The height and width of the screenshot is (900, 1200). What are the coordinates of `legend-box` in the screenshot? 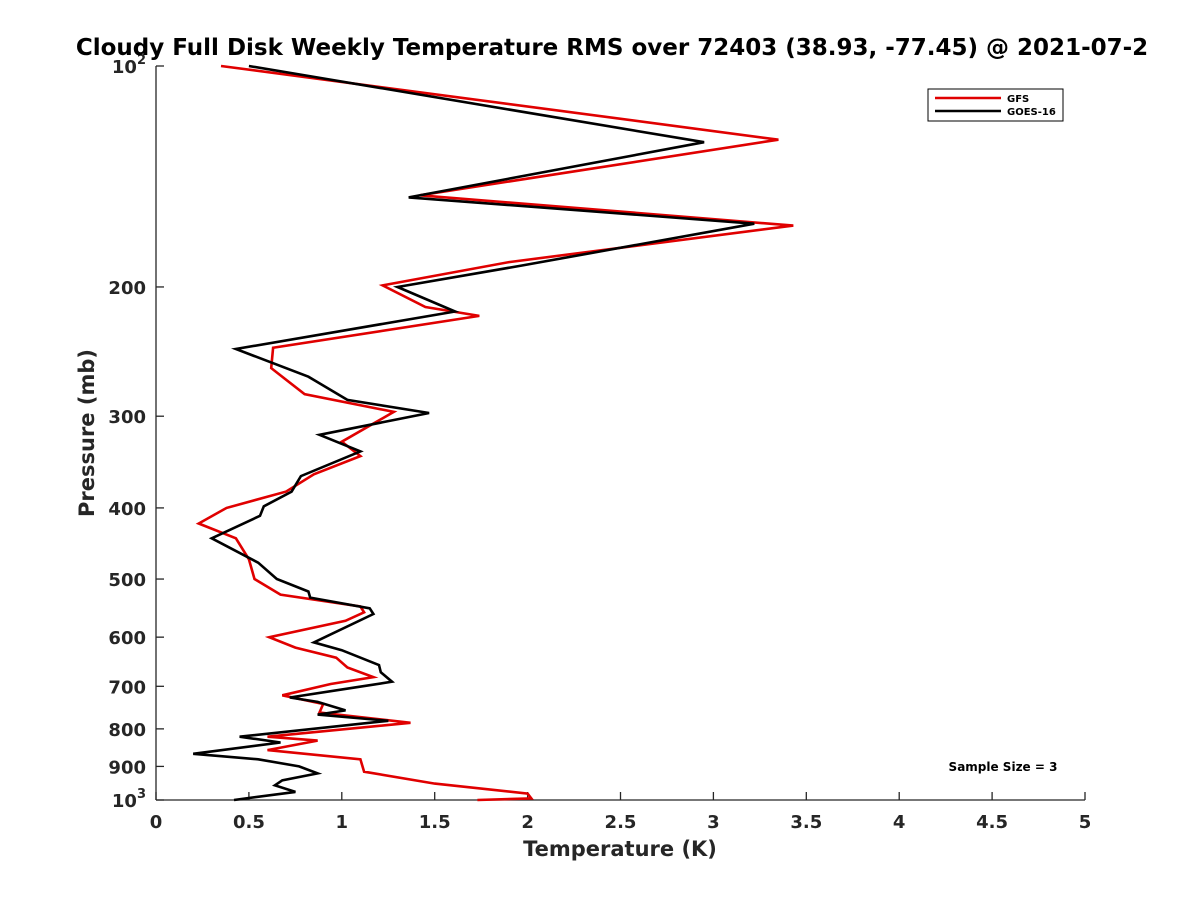 It's located at (995, 105).